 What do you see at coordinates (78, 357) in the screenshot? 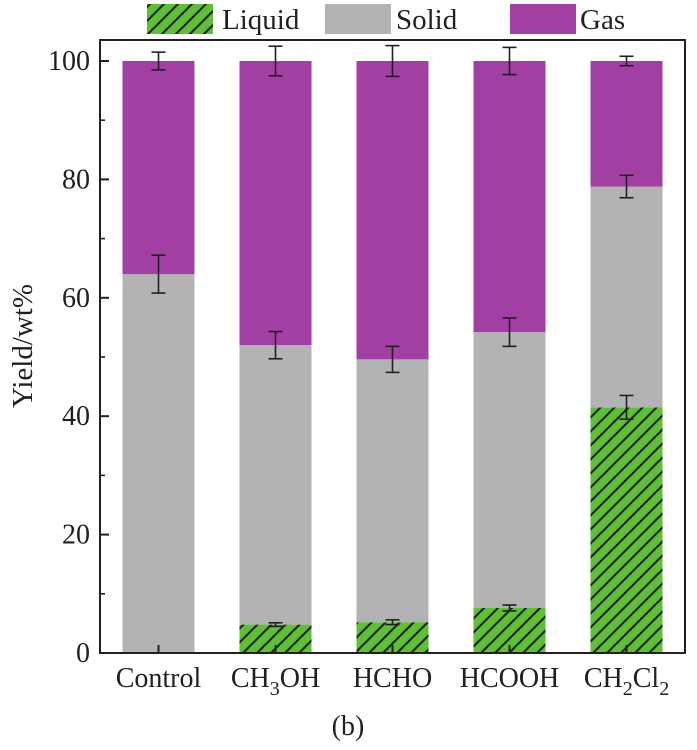
I see `y-axis: 0 20 40 60 80 100` at bounding box center [78, 357].